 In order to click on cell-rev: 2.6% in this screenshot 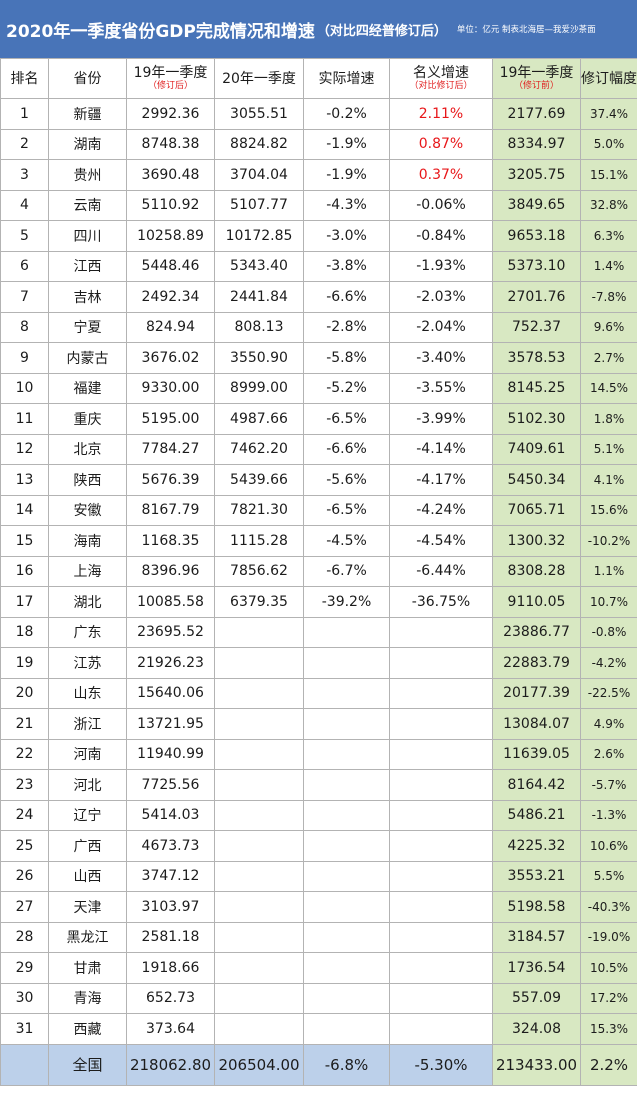, I will do `click(608, 754)`.